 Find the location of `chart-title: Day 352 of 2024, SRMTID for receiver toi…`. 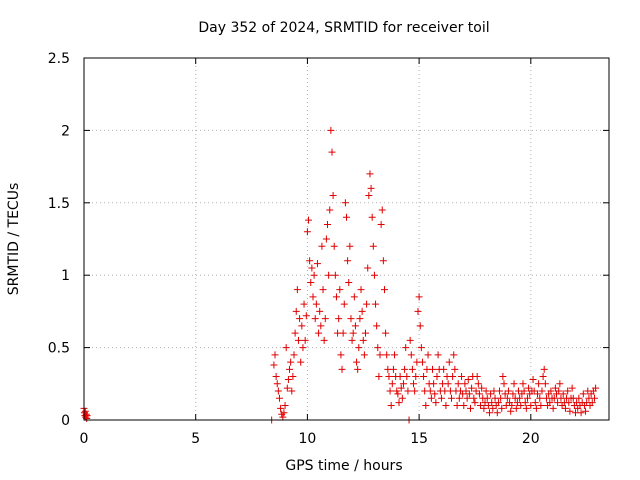

chart-title: Day 352 of 2024, SRMTID for receiver toi… is located at coordinates (343, 28).